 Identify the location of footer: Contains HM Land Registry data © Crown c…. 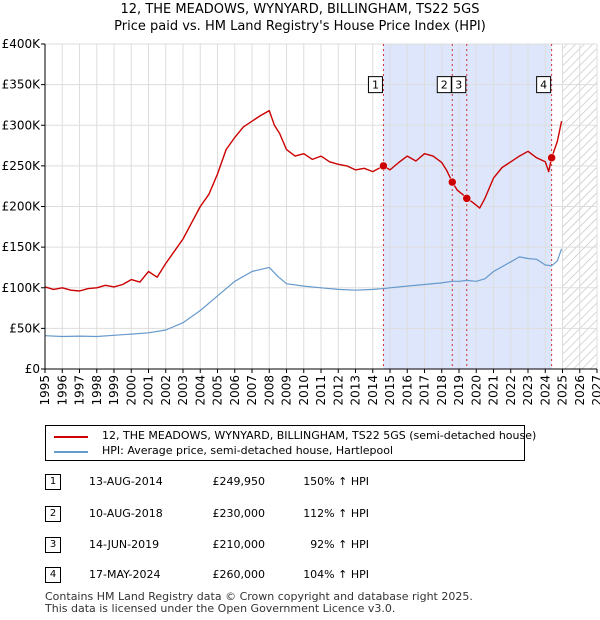
(259, 603).